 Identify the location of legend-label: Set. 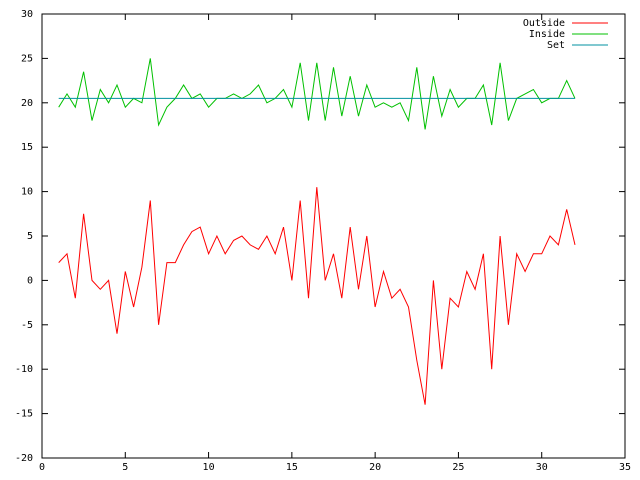
(556, 45).